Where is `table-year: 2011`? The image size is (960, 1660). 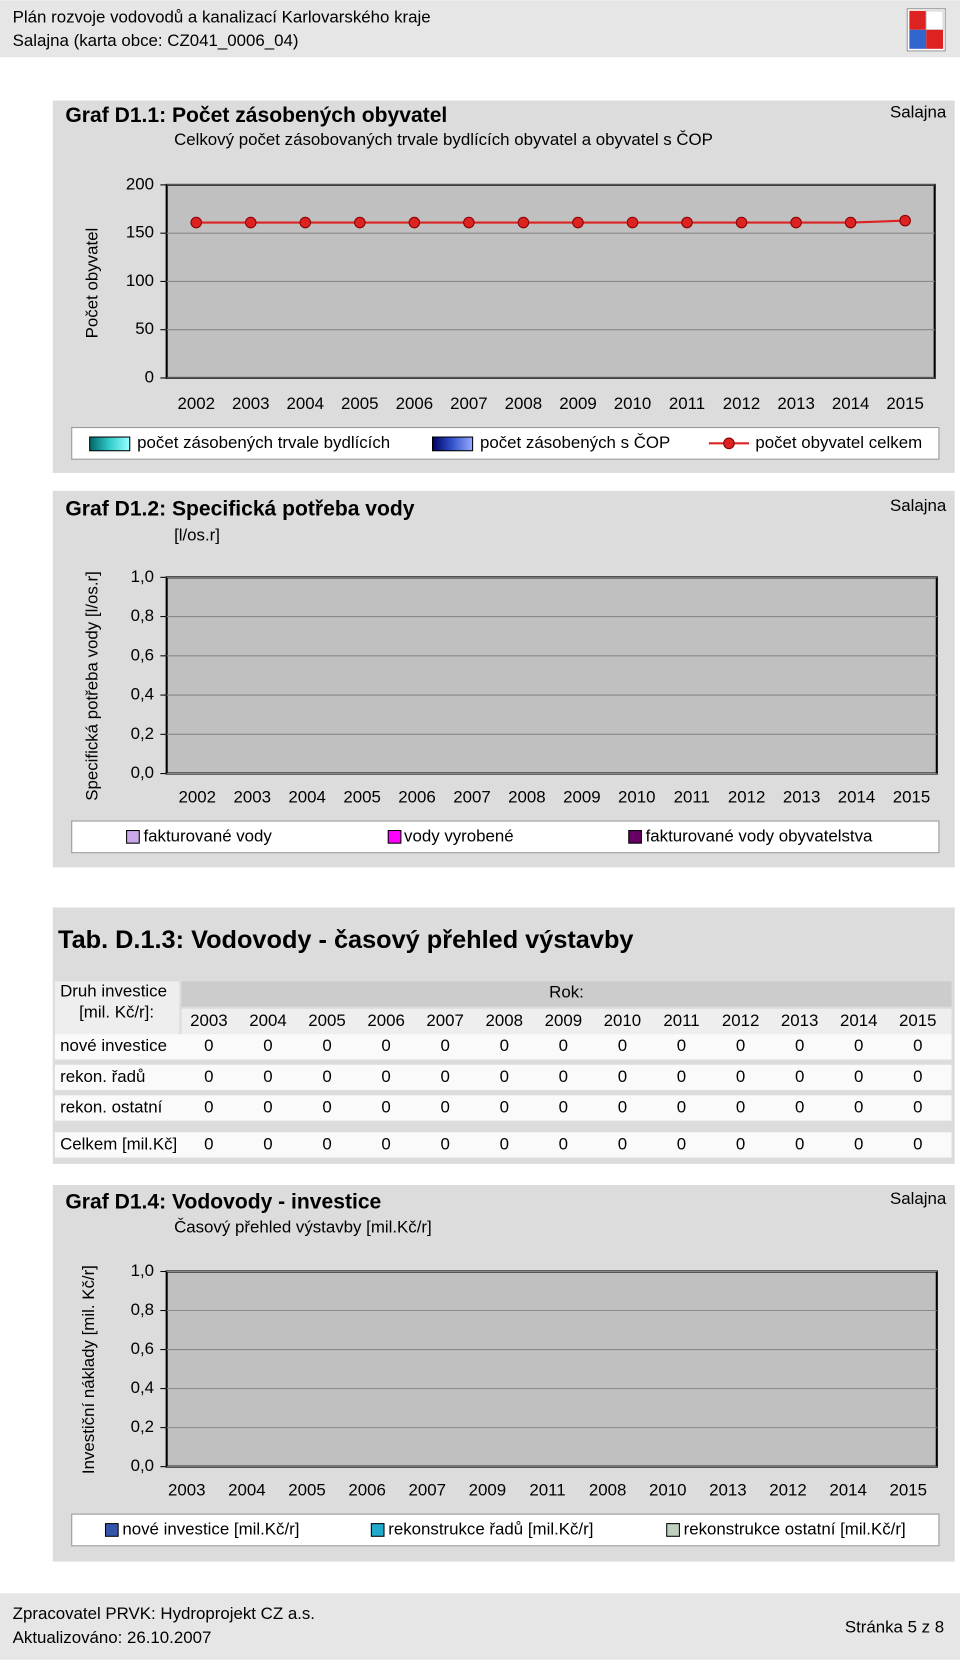 table-year: 2011 is located at coordinates (681, 1020).